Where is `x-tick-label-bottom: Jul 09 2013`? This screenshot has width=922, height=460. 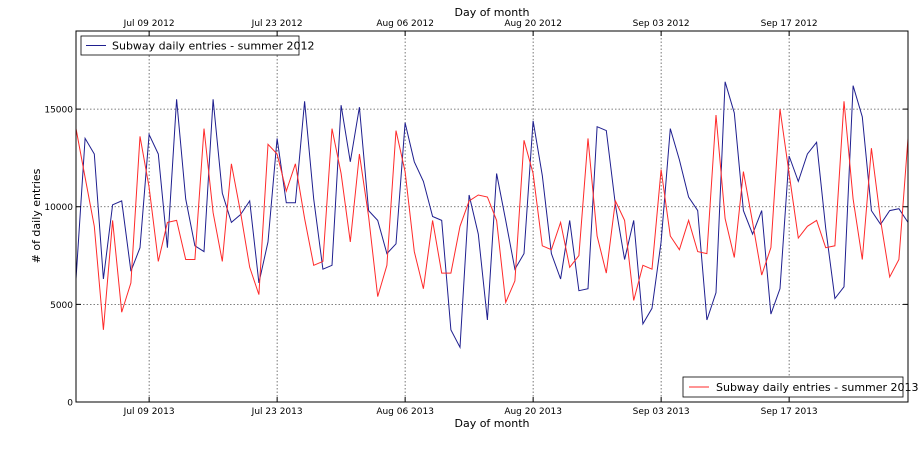 x-tick-label-bottom: Jul 09 2013 is located at coordinates (149, 412).